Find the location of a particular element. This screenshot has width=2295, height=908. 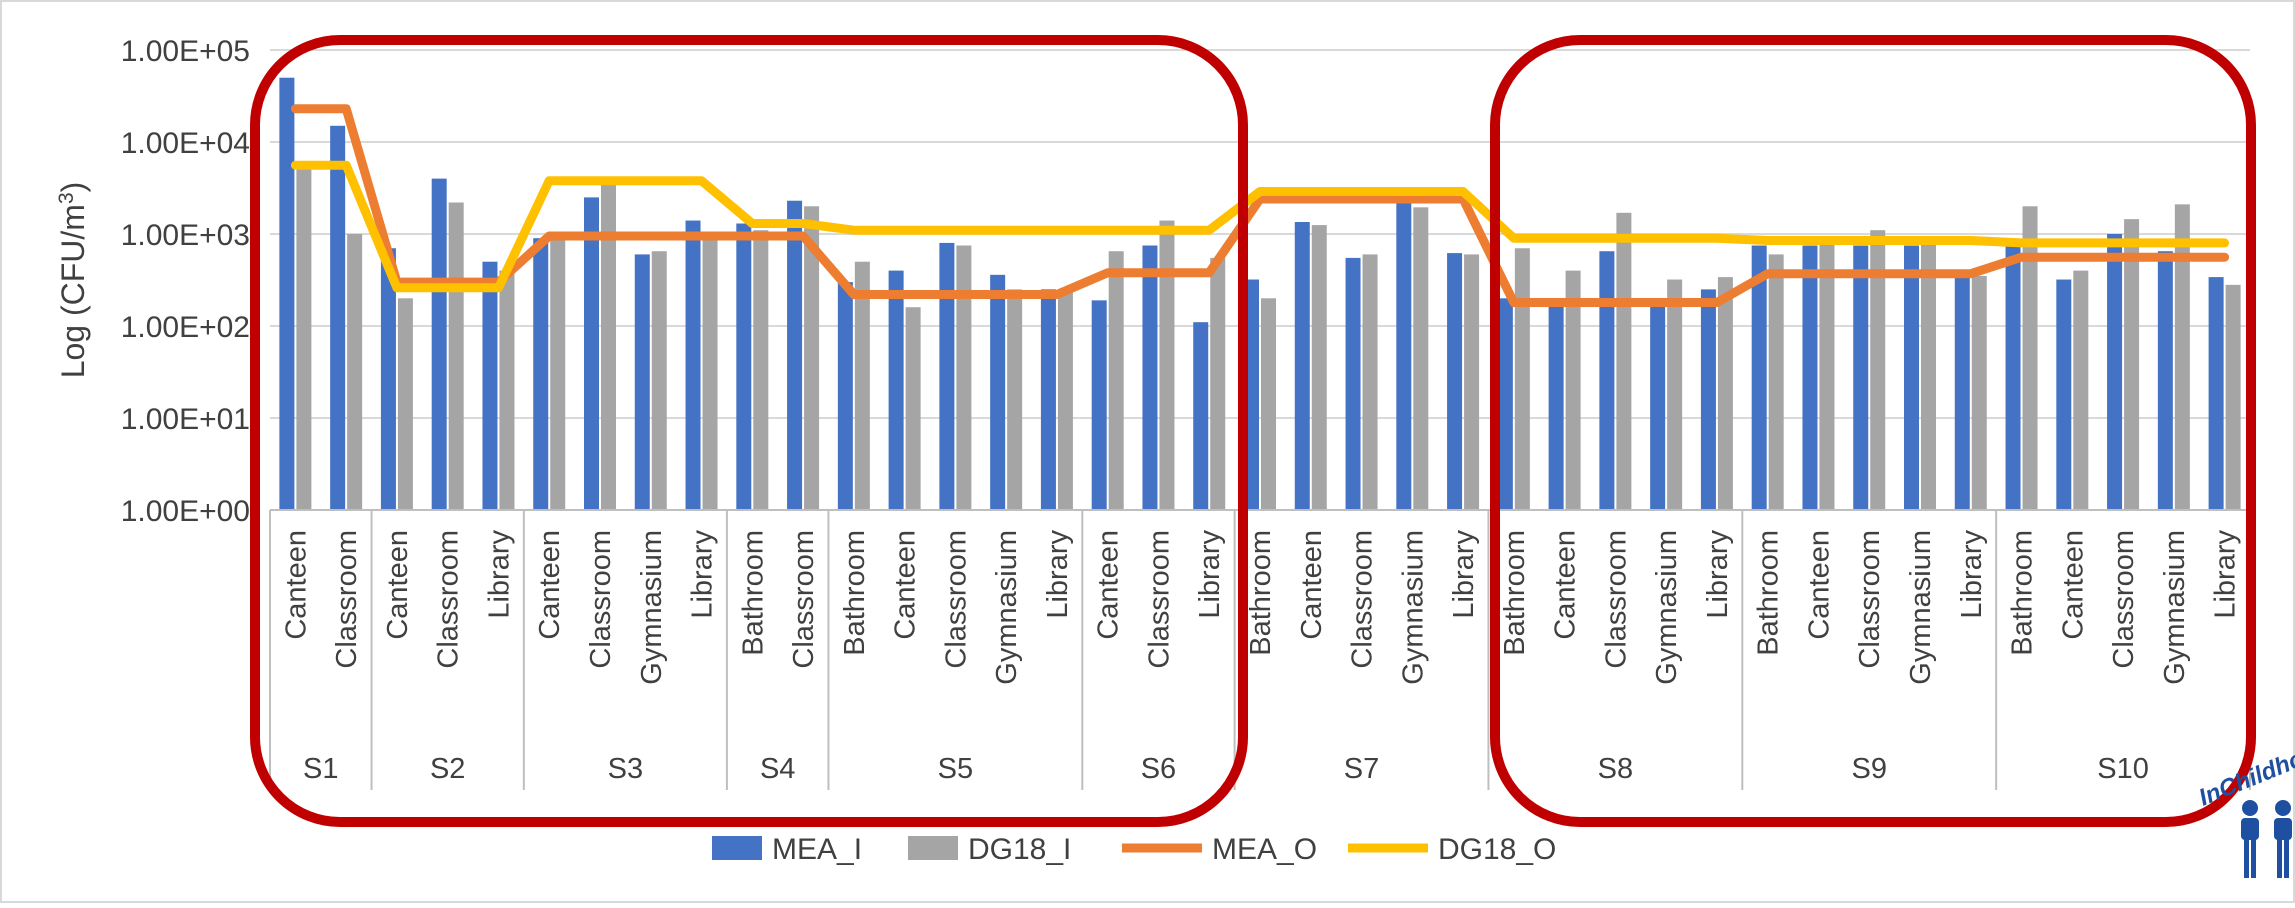

group-label: S2 is located at coordinates (447, 769).